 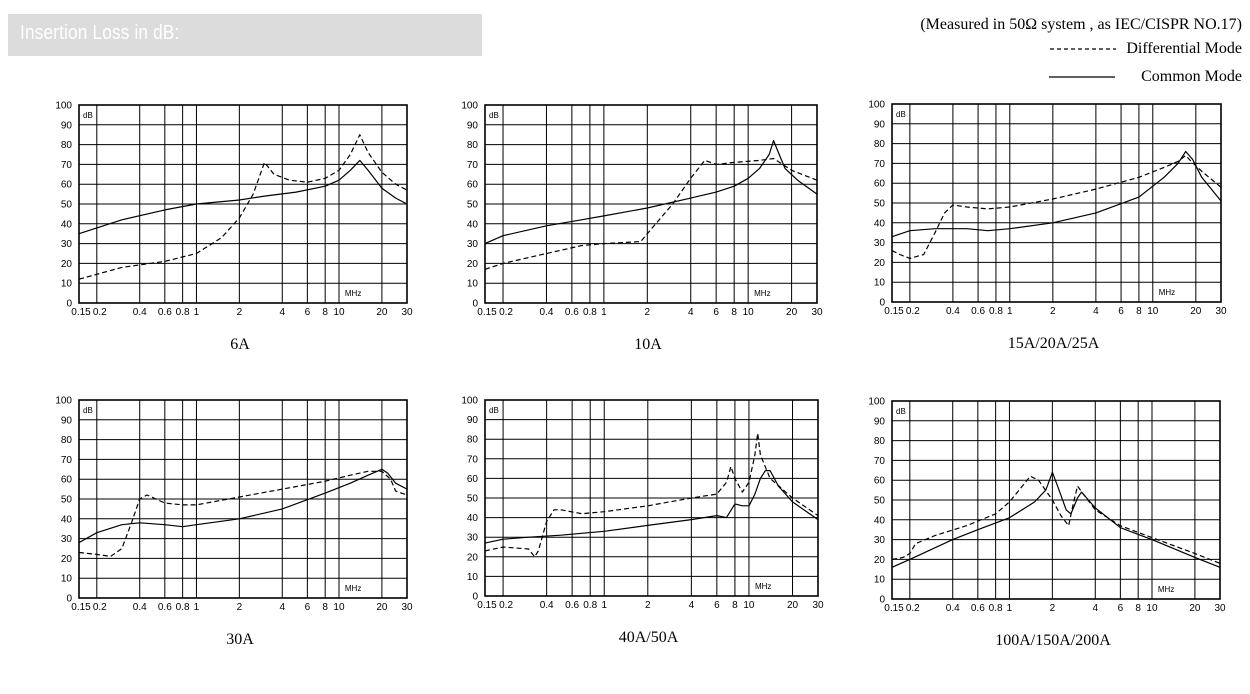 I want to click on chart-caption: 15A/20A/25A, so click(x=1054, y=343).